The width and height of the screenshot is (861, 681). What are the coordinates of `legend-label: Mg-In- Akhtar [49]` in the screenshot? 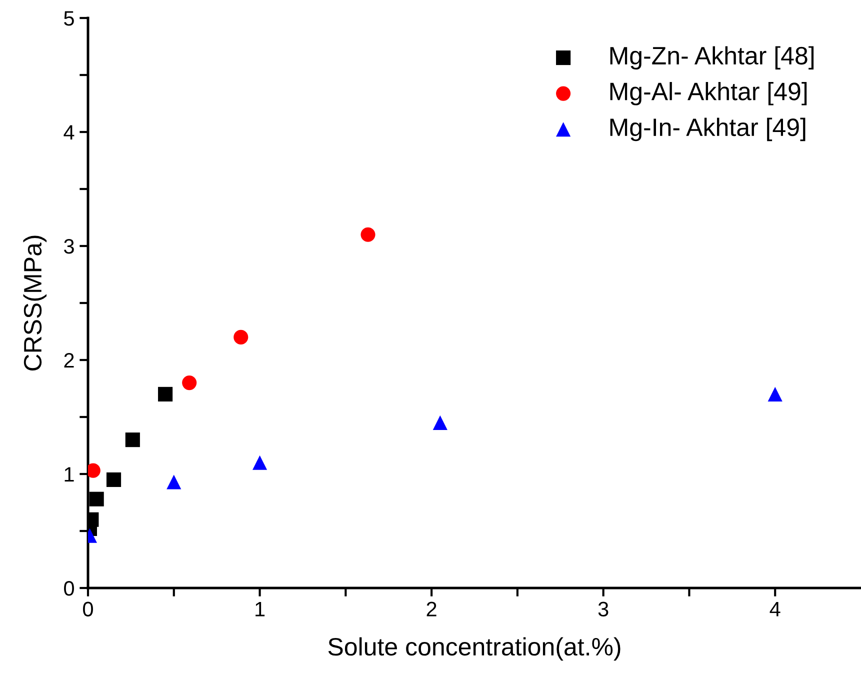 It's located at (708, 130).